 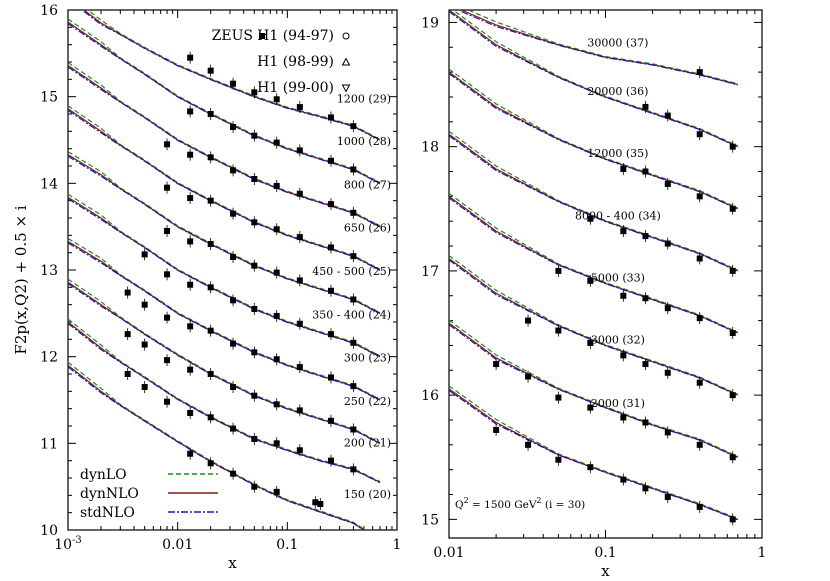 I want to click on bin-label: 20000 (36), so click(x=617, y=91).